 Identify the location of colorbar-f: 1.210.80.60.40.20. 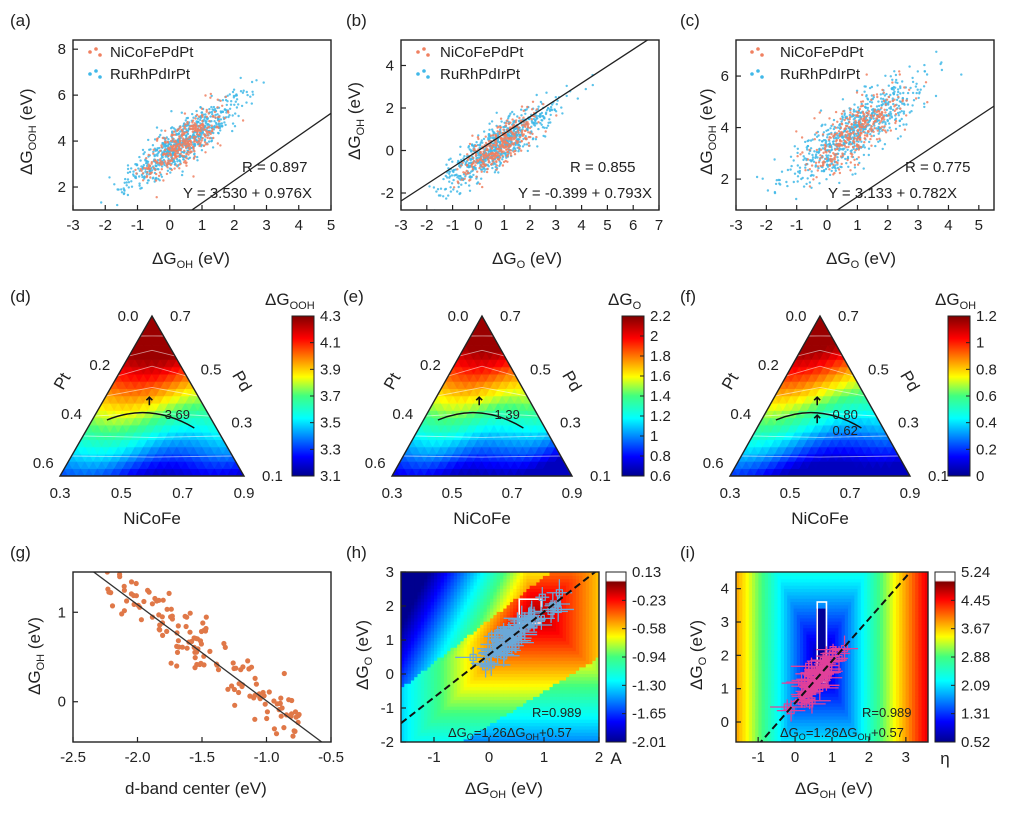
(972, 396).